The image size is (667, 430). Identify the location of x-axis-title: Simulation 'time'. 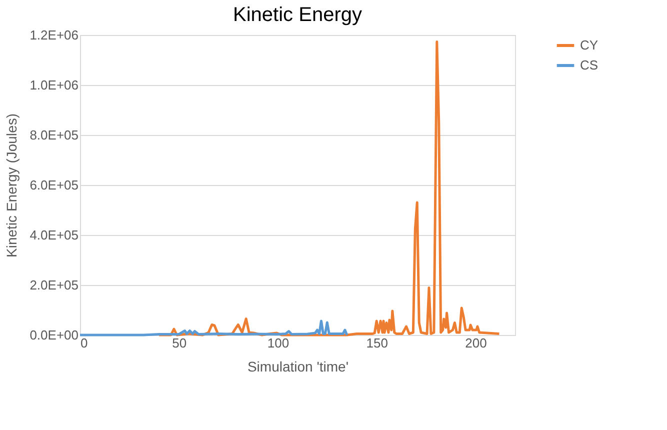
(298, 366).